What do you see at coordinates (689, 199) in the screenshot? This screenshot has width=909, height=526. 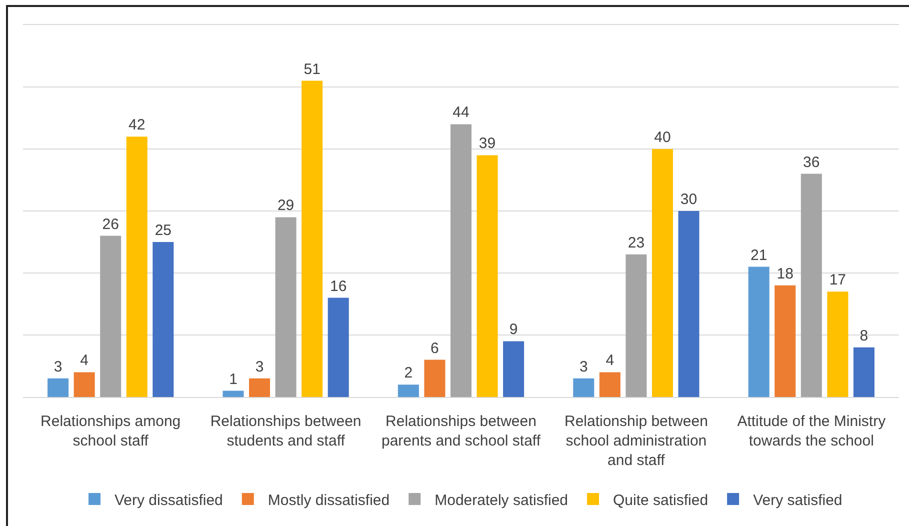 I see `data-label: 30` at bounding box center [689, 199].